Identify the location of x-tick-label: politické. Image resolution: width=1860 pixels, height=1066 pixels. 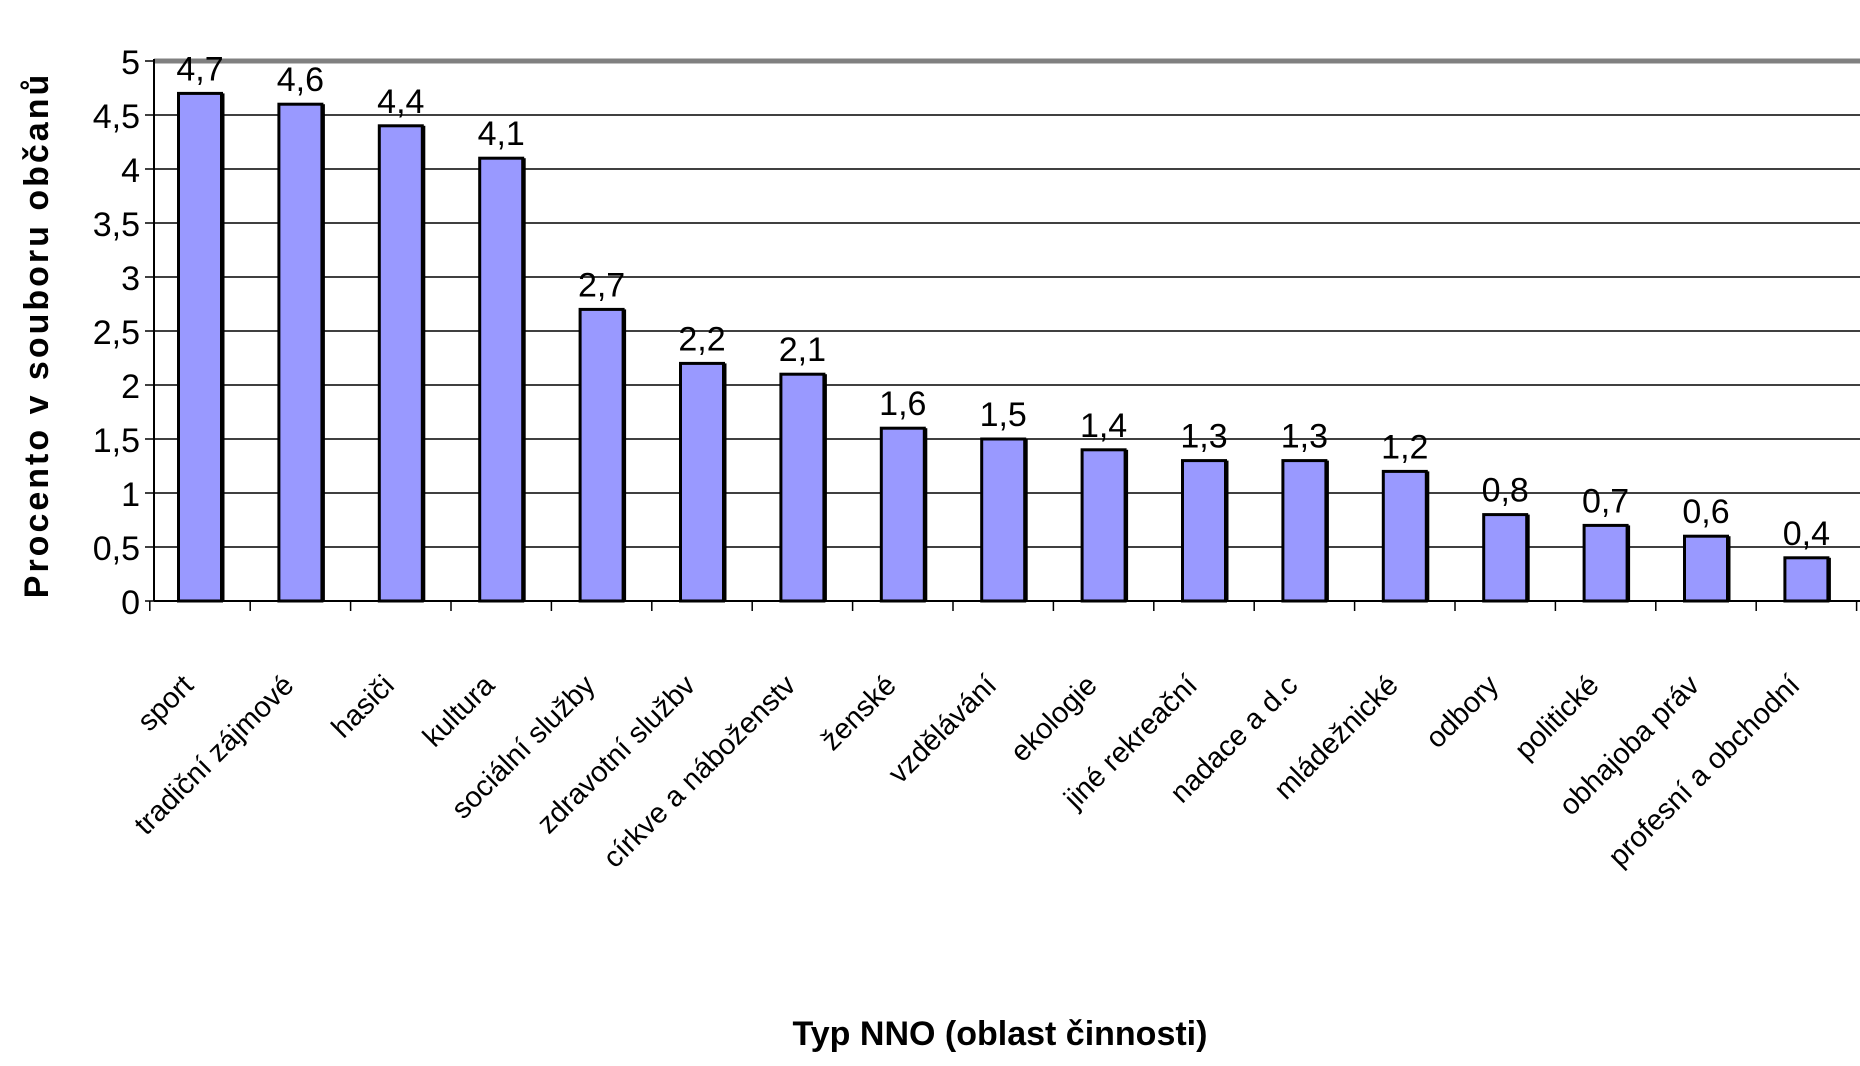
(1557, 717).